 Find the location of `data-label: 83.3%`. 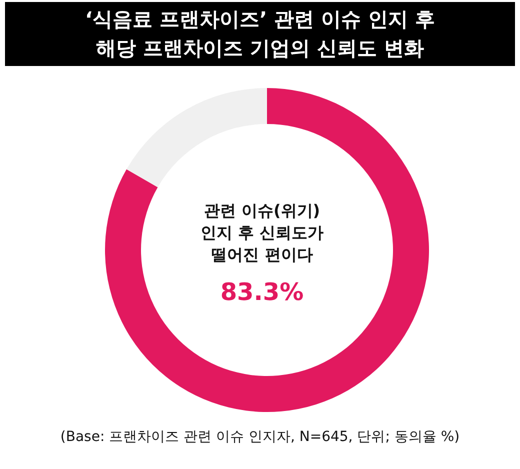

data-label: 83.3% is located at coordinates (262, 292).